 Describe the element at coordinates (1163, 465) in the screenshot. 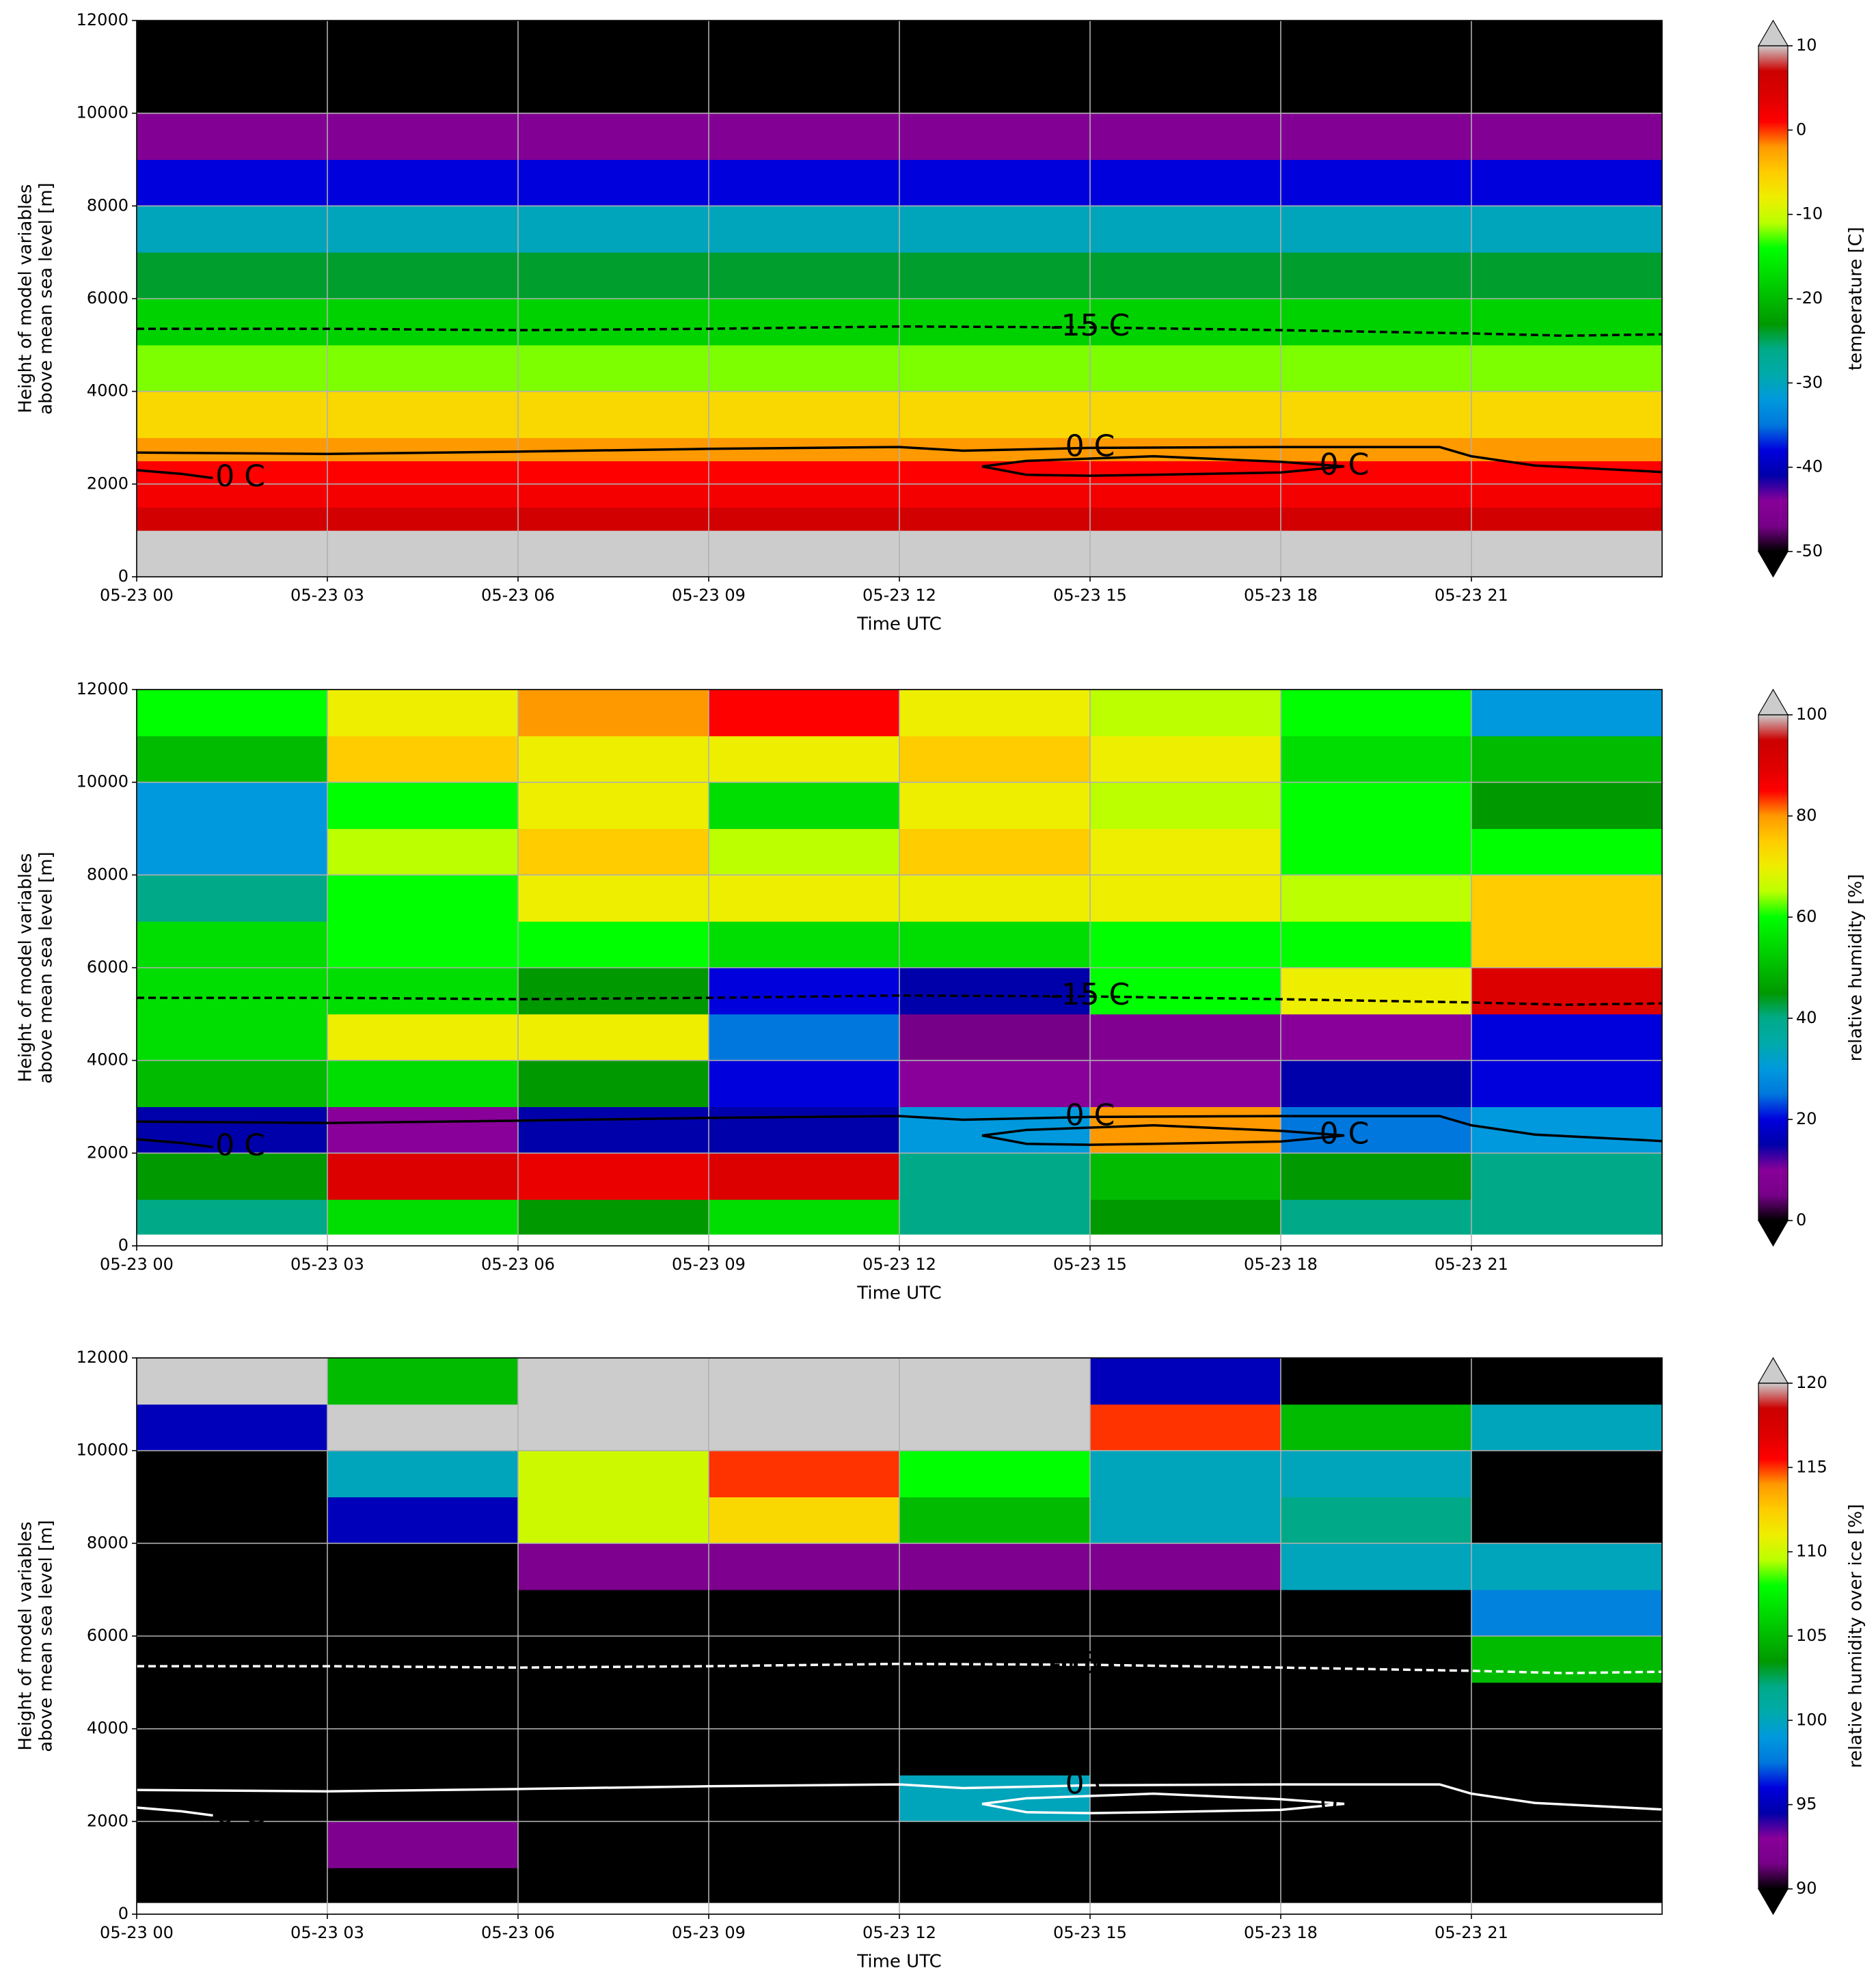

I see `contour-line` at that location.